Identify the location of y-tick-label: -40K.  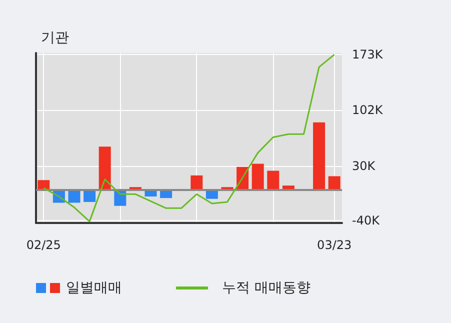
(366, 221).